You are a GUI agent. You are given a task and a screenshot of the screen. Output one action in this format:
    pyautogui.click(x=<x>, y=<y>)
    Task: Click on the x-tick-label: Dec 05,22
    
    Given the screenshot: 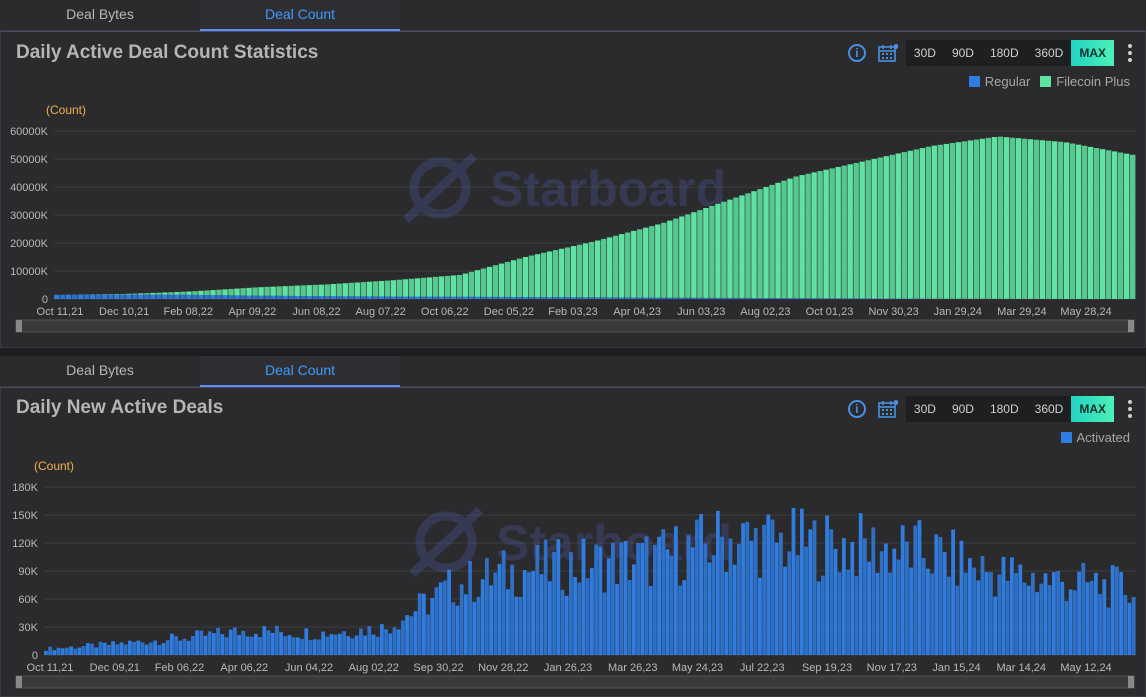 What is the action you would take?
    pyautogui.click(x=509, y=312)
    